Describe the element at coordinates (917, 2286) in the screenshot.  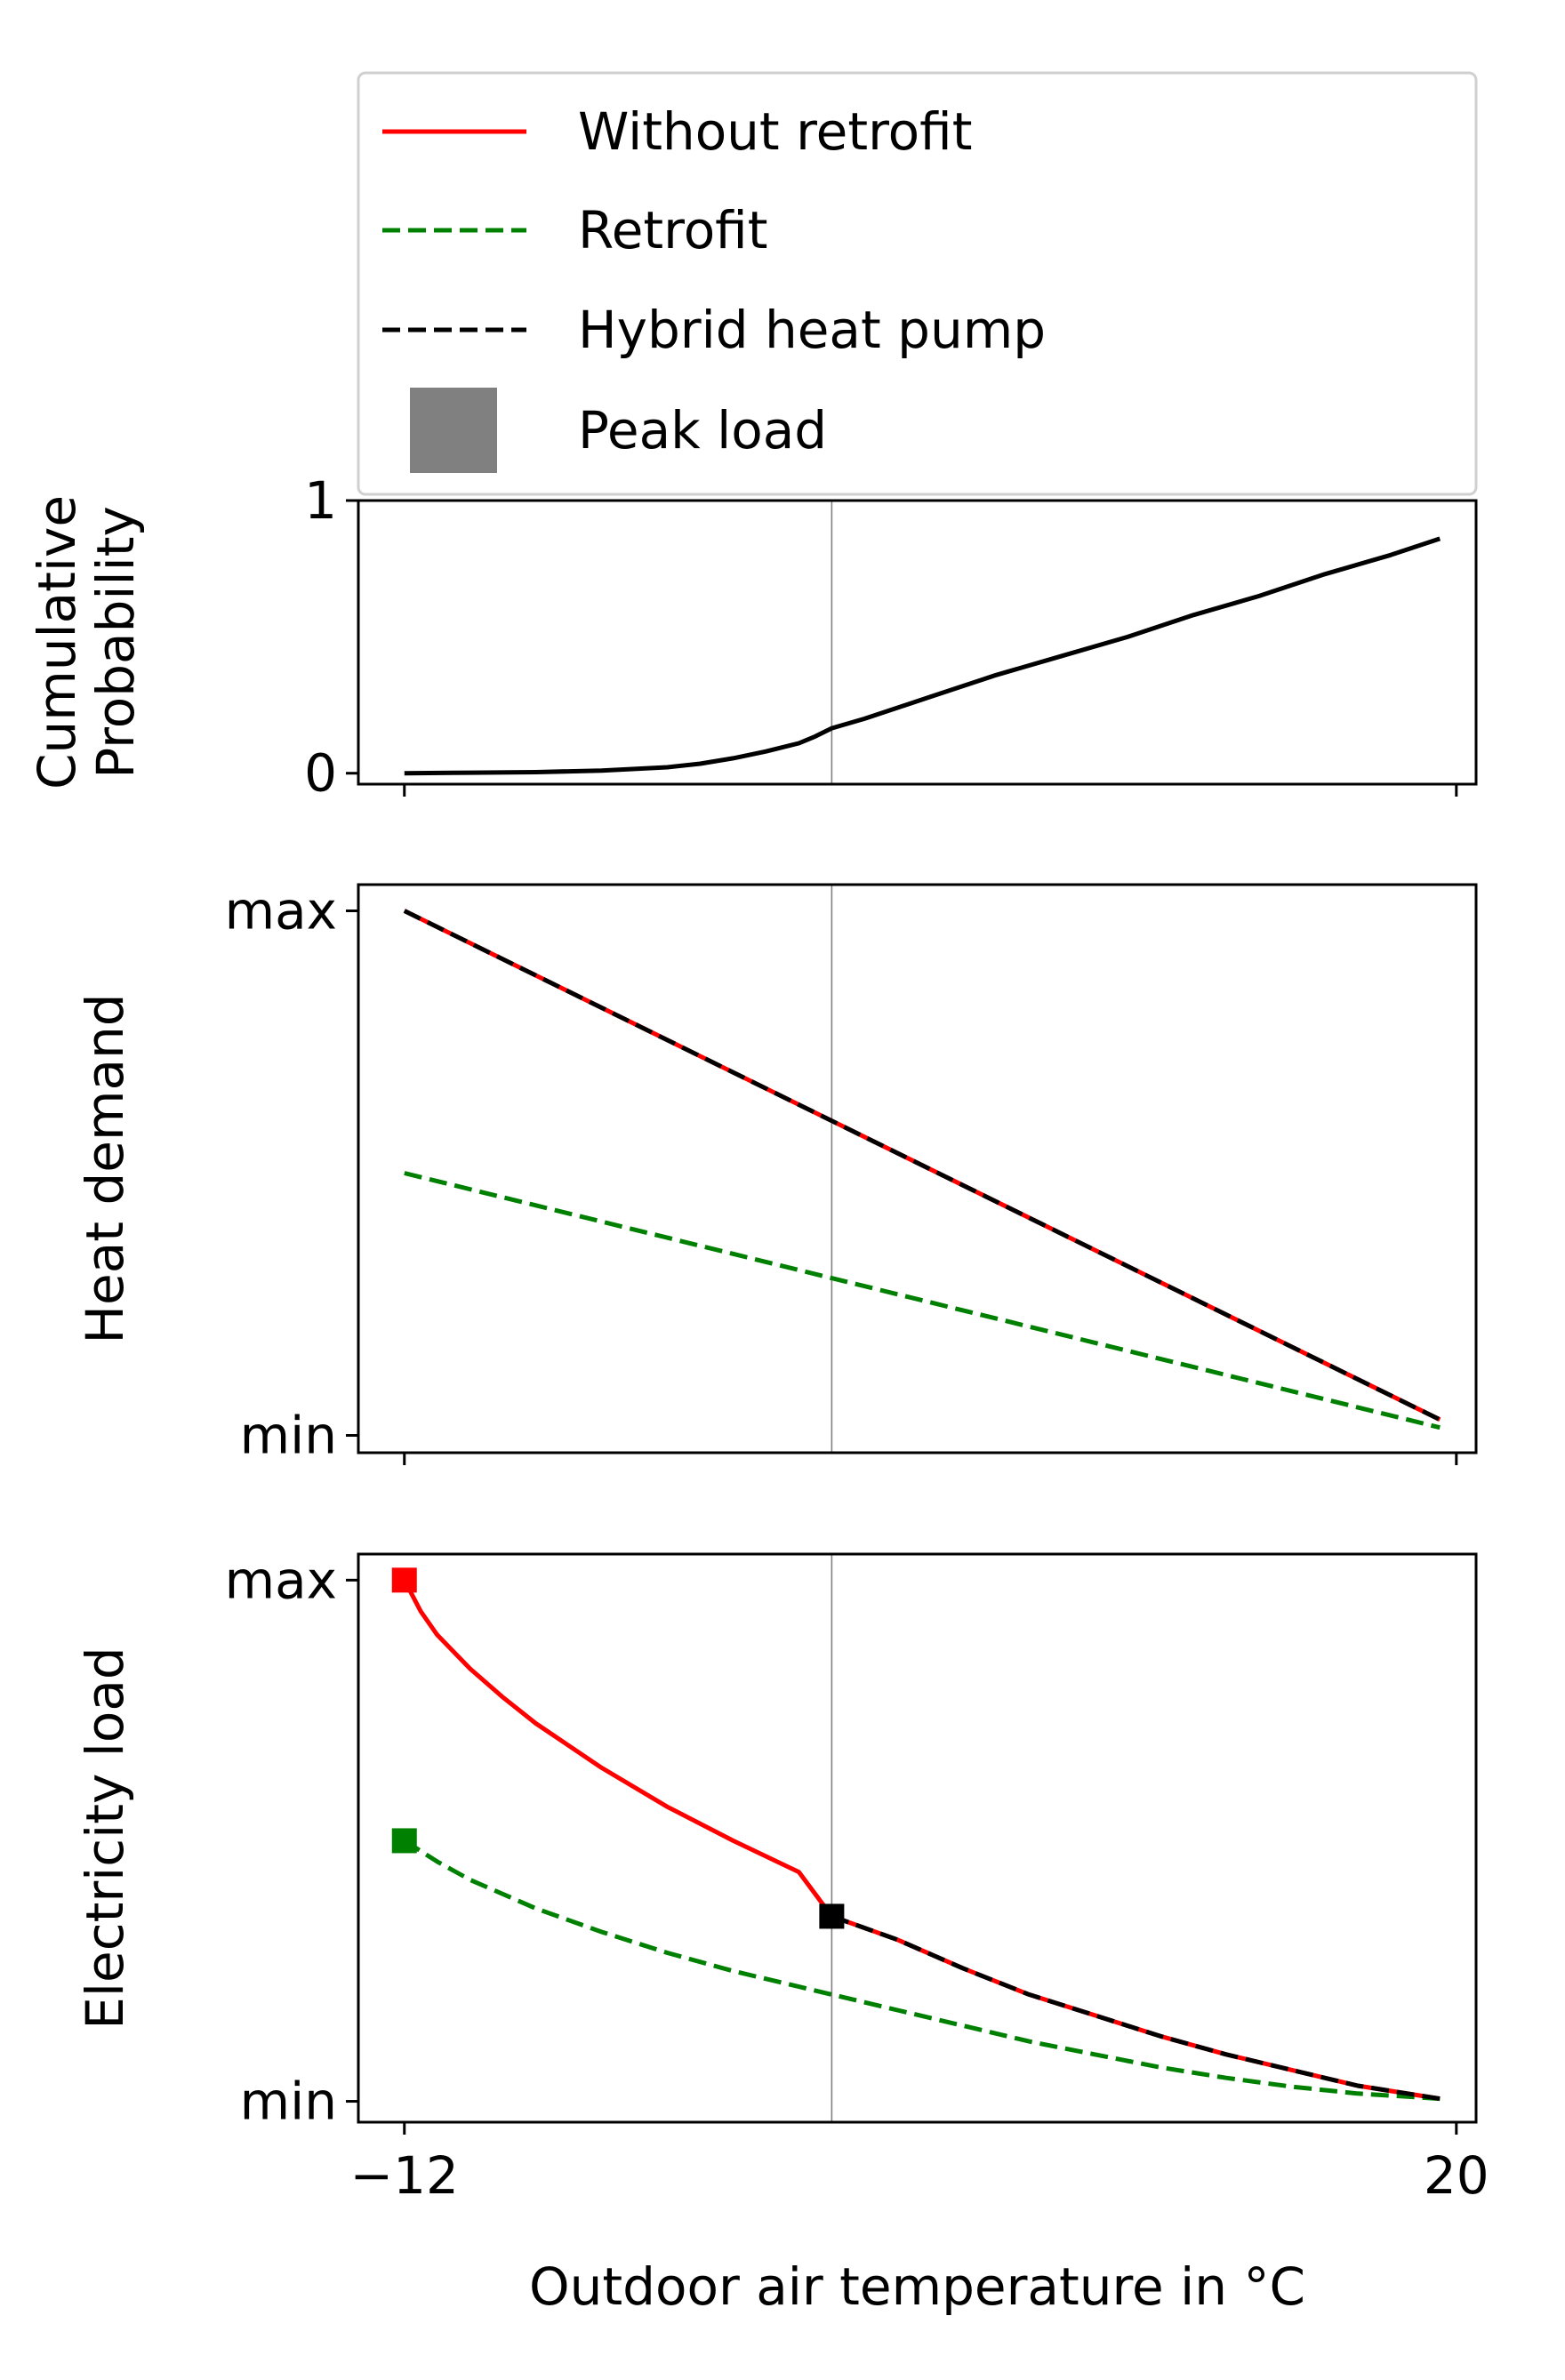
I see `x-axis-label: Outdoor air temperature in °C` at that location.